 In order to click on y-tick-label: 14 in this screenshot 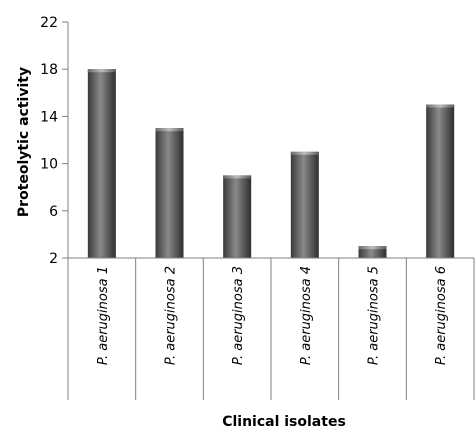, I will do `click(49, 117)`.